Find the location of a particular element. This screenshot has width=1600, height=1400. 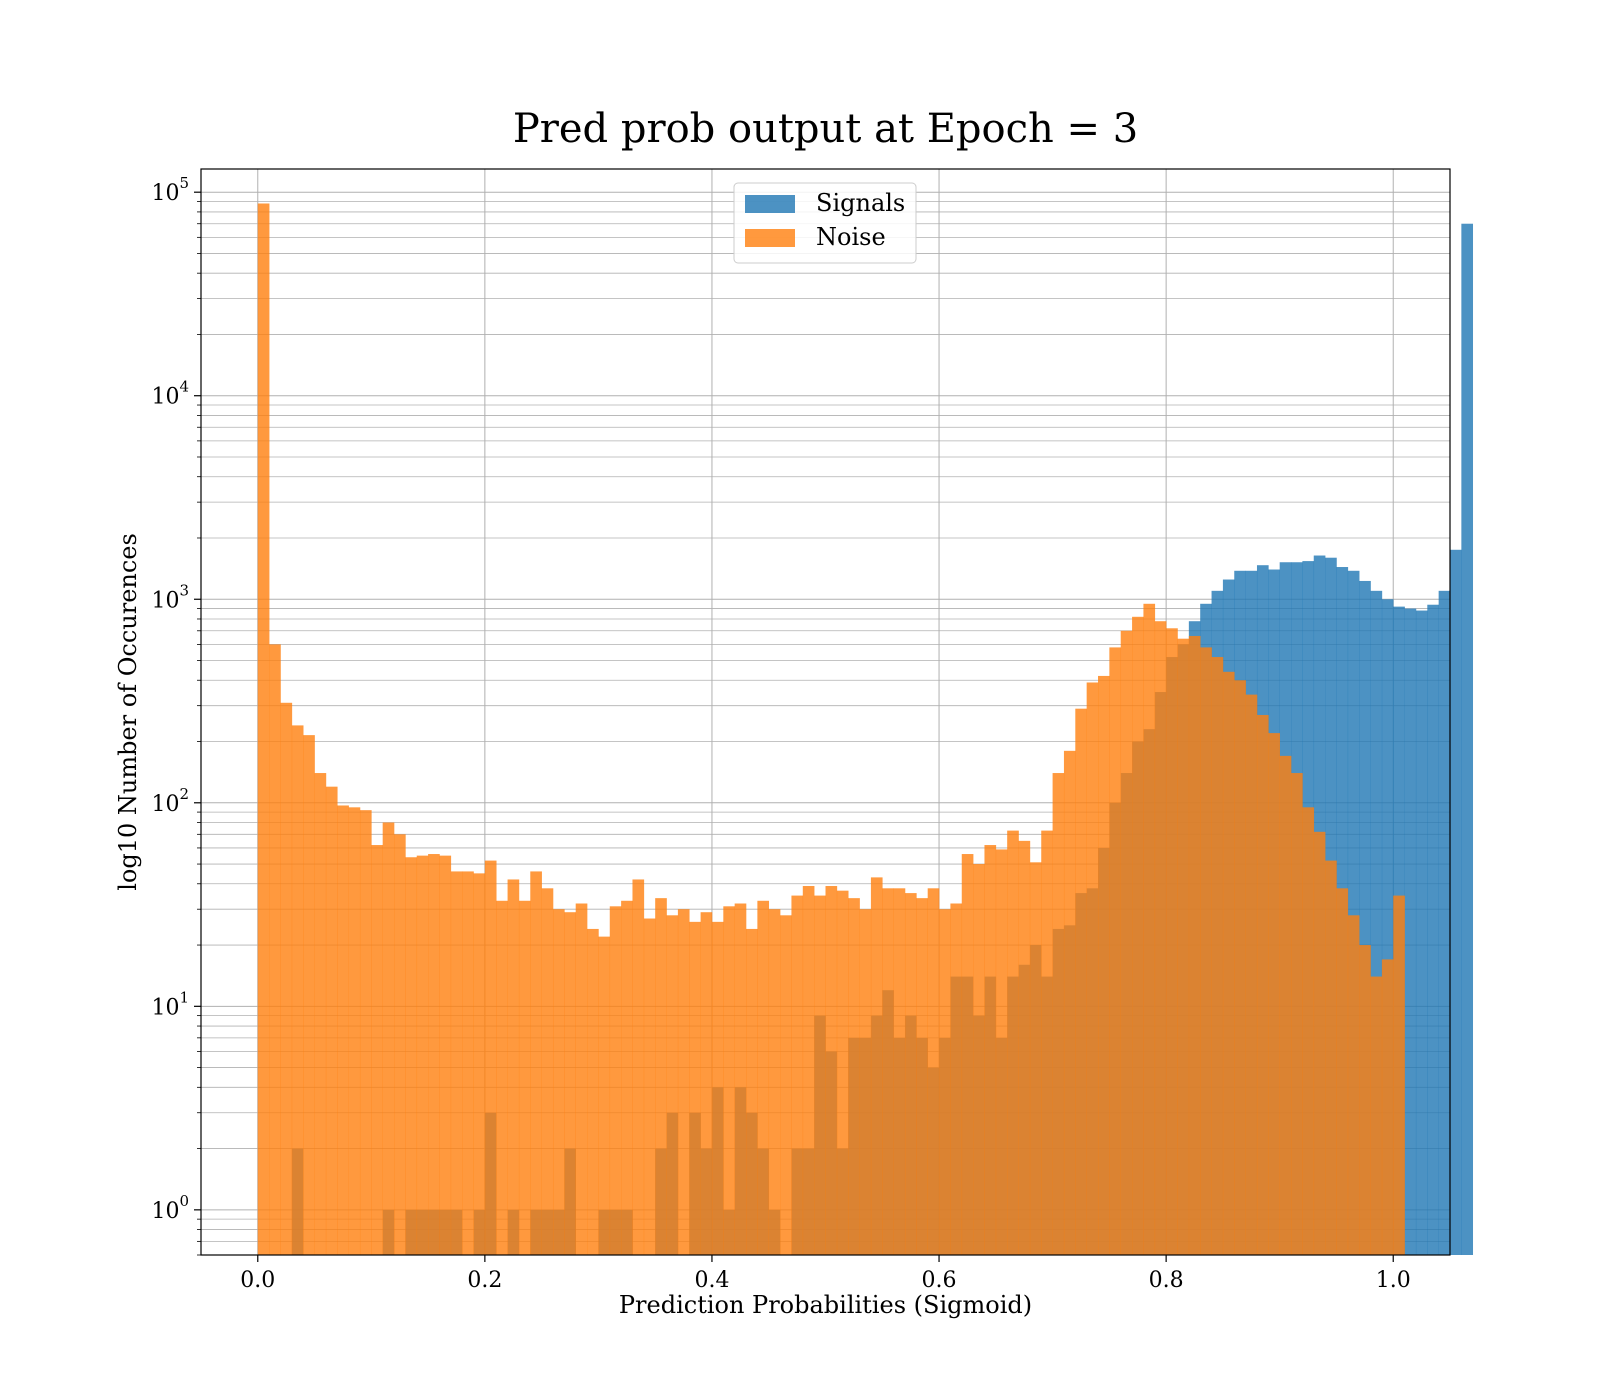

legend-swatch-signals is located at coordinates (770, 204).